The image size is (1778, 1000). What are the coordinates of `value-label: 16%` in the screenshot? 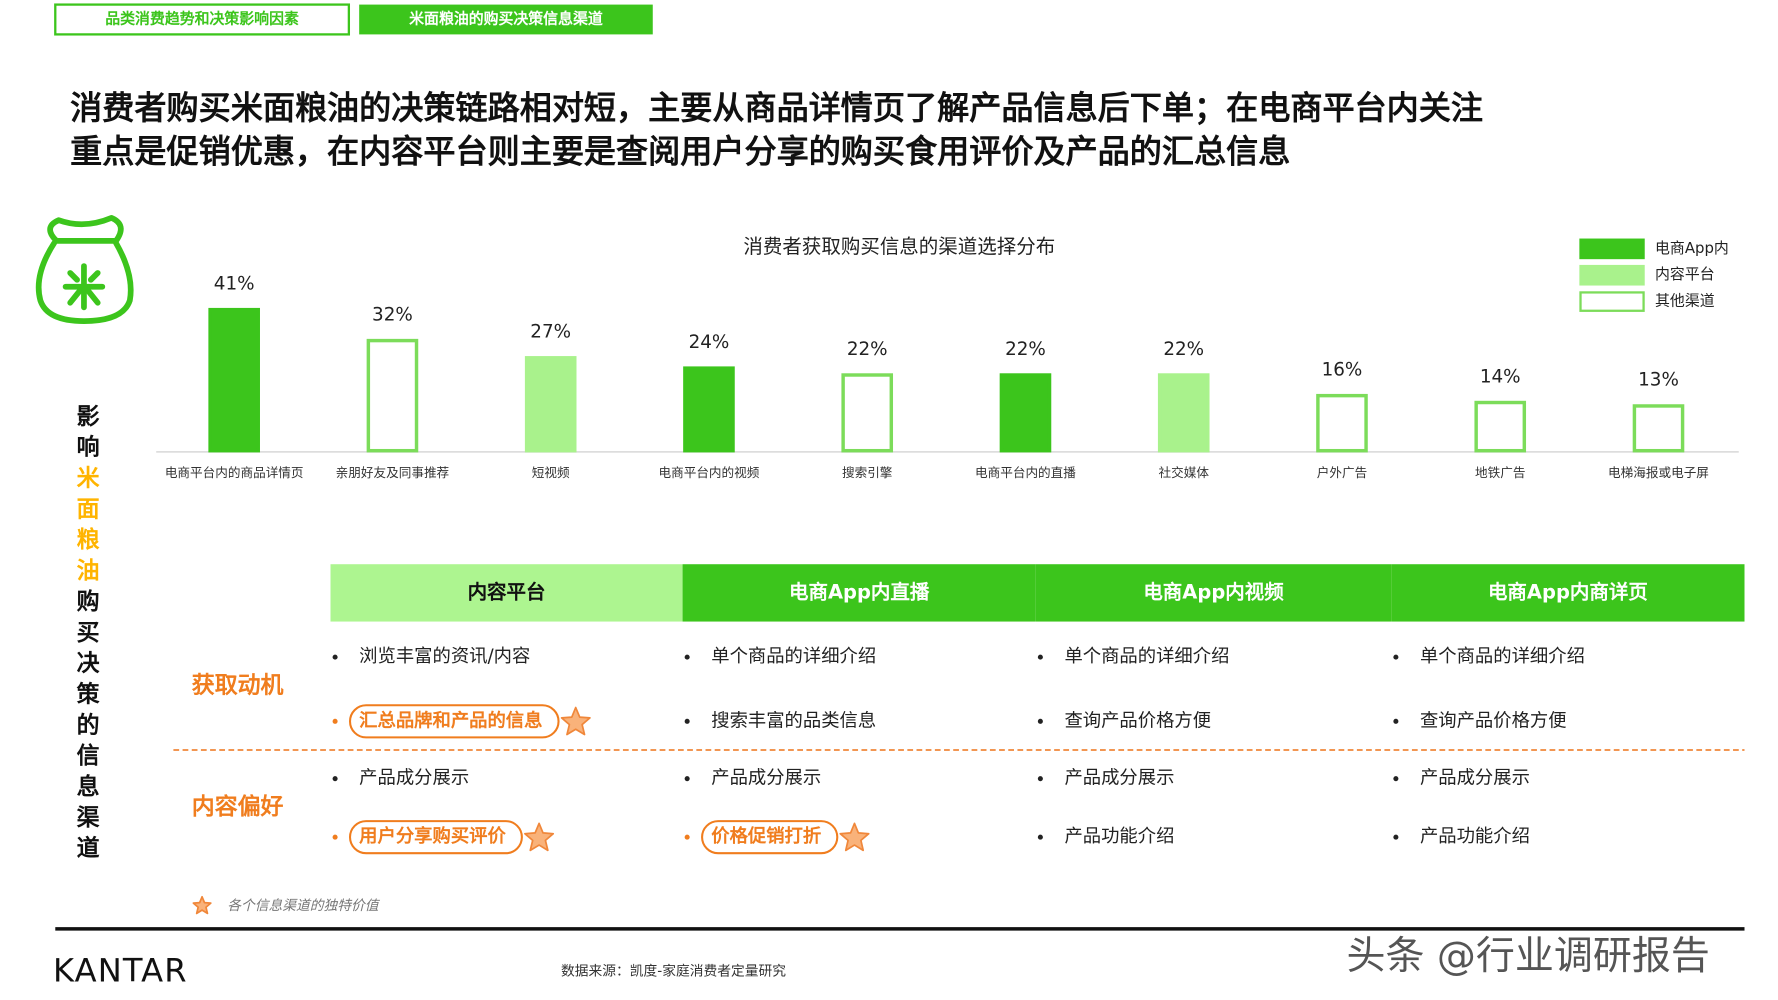 It's located at (1342, 369).